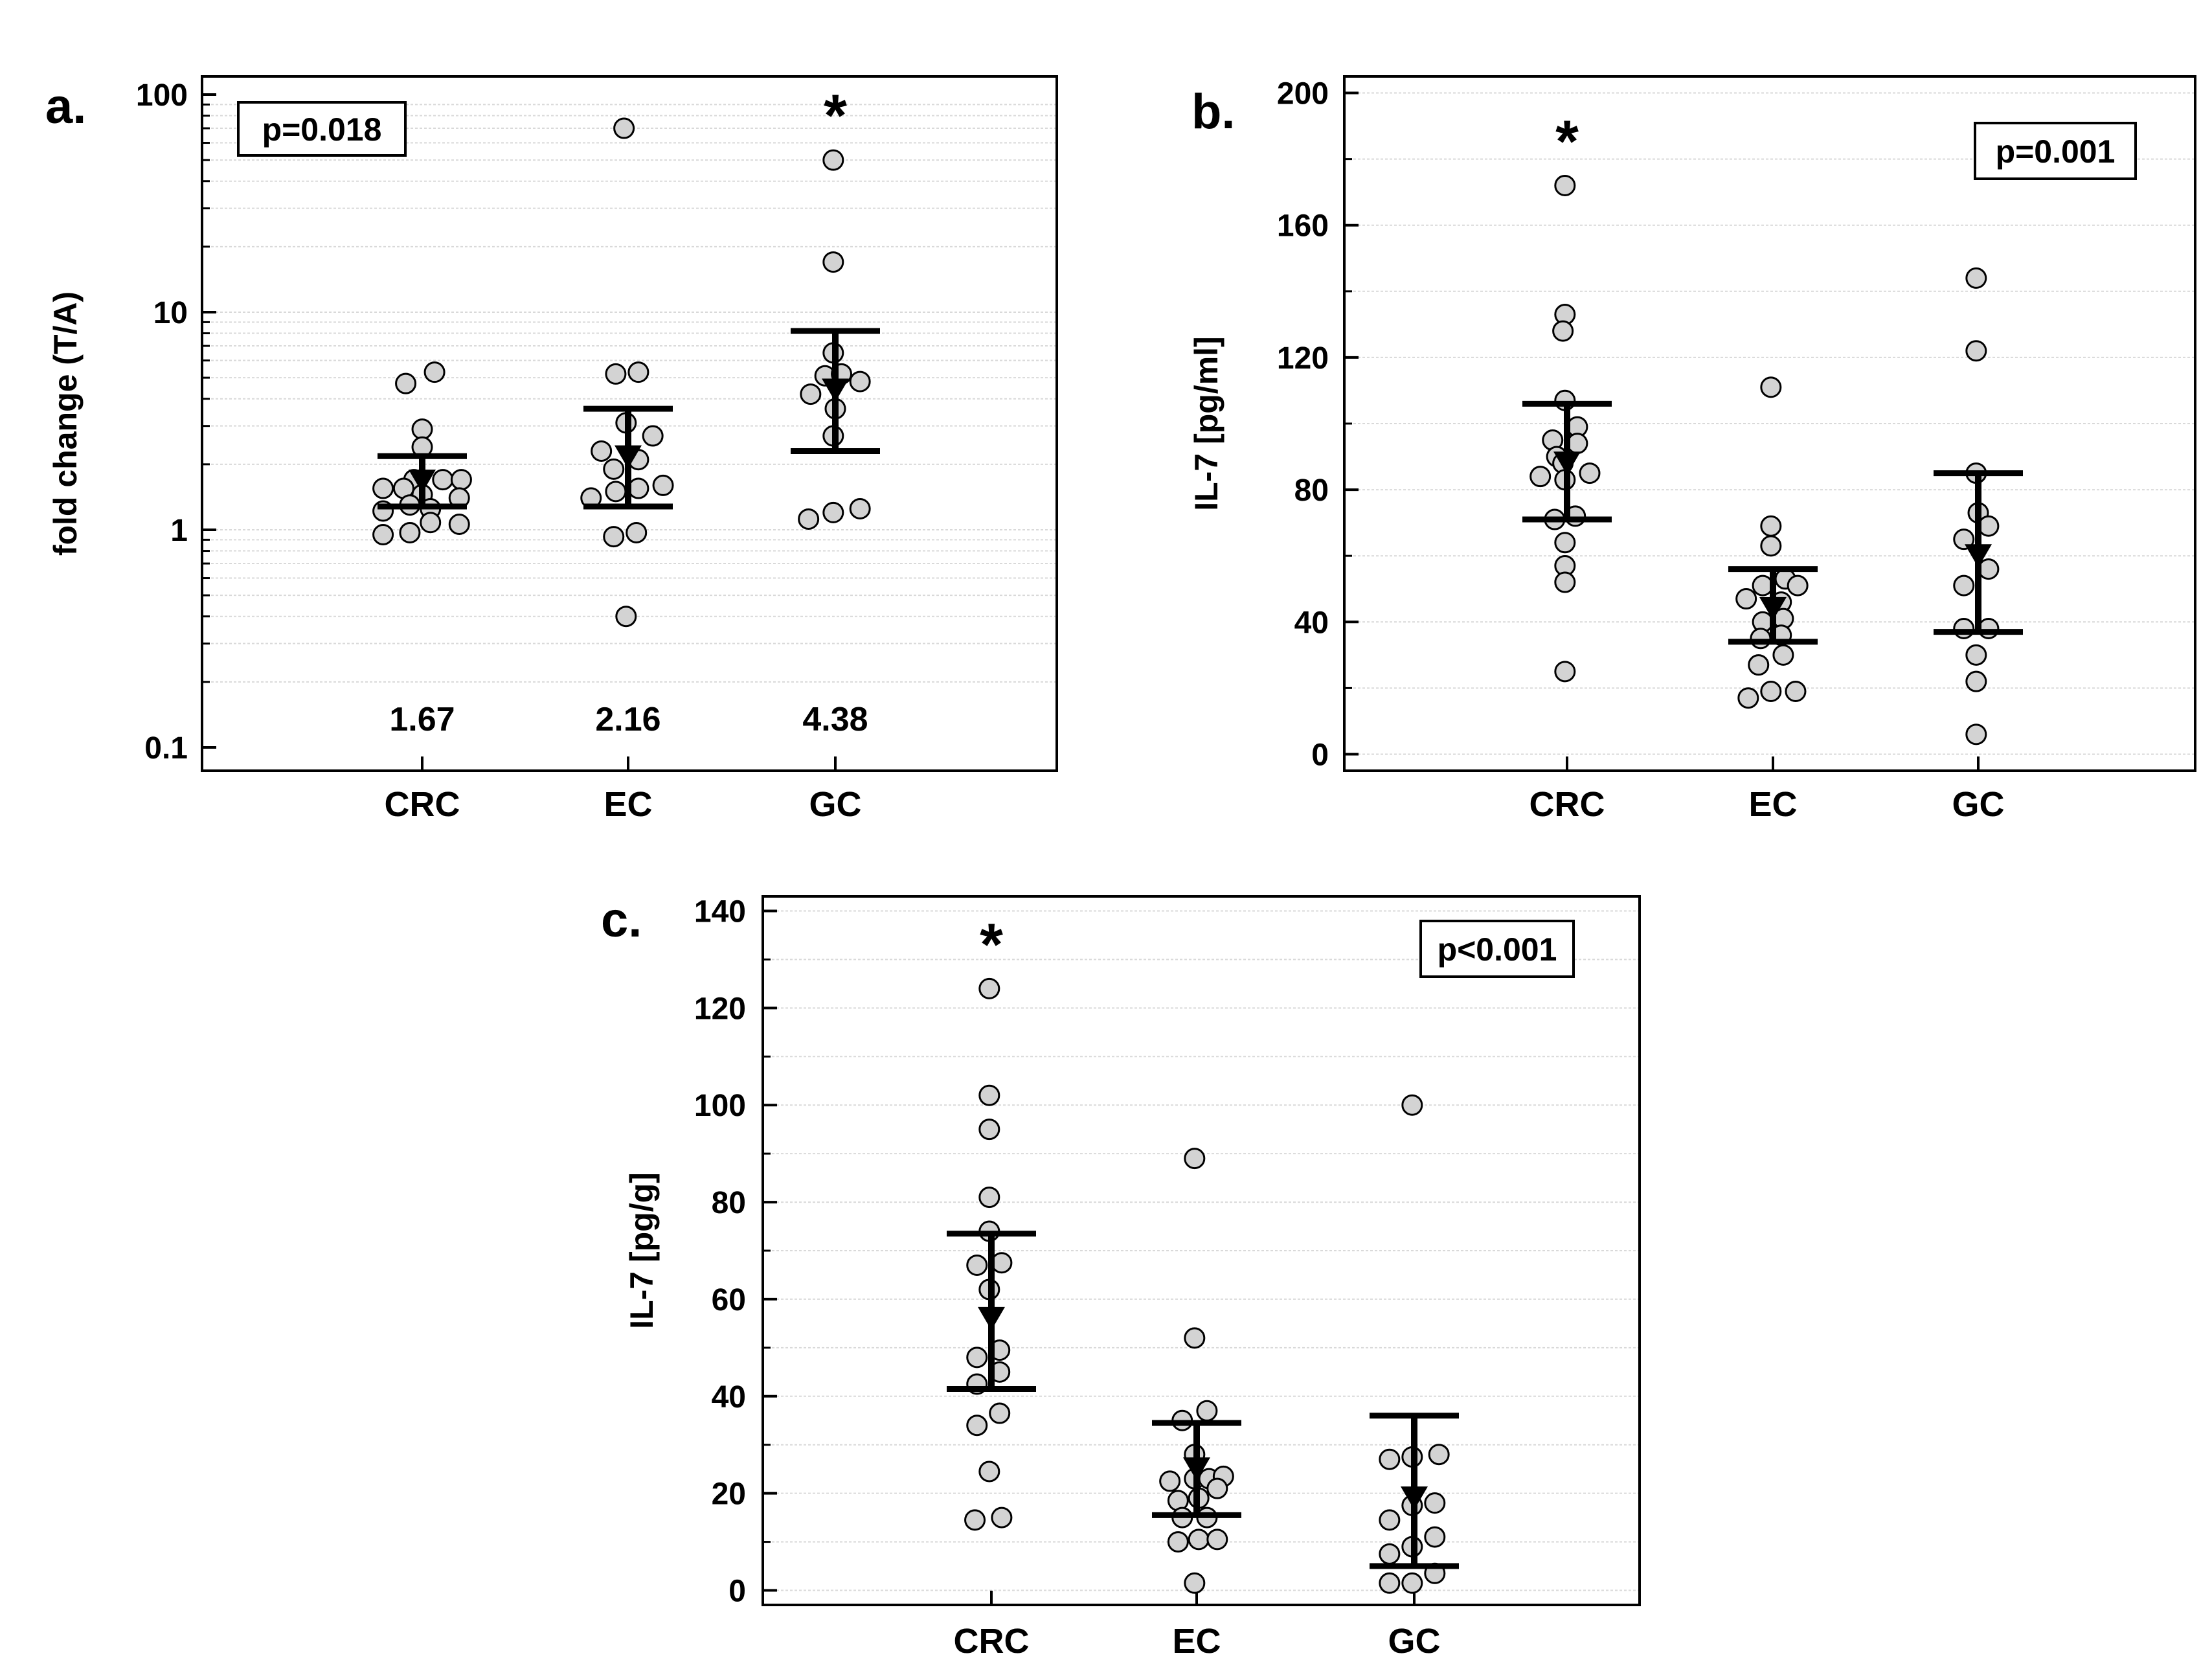 The width and height of the screenshot is (2212, 1671). What do you see at coordinates (737, 1591) in the screenshot?
I see `y-tick-label: 0` at bounding box center [737, 1591].